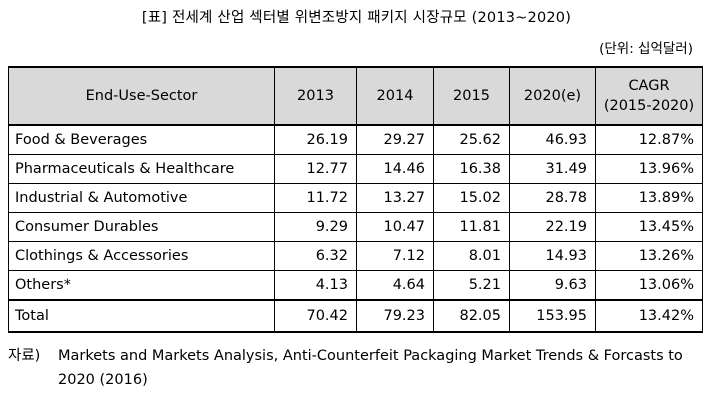  Describe the element at coordinates (395, 316) in the screenshot. I see `cell-y2014: 79.23` at that location.